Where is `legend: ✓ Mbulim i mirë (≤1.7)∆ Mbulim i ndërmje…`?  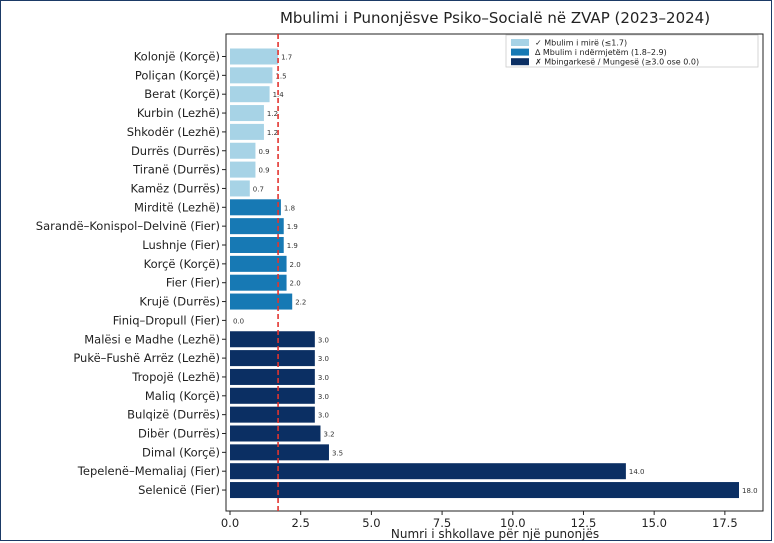
legend: ✓ Mbulim i mirë (≤1.7)∆ Mbulim i ndërmje… is located at coordinates (632, 51).